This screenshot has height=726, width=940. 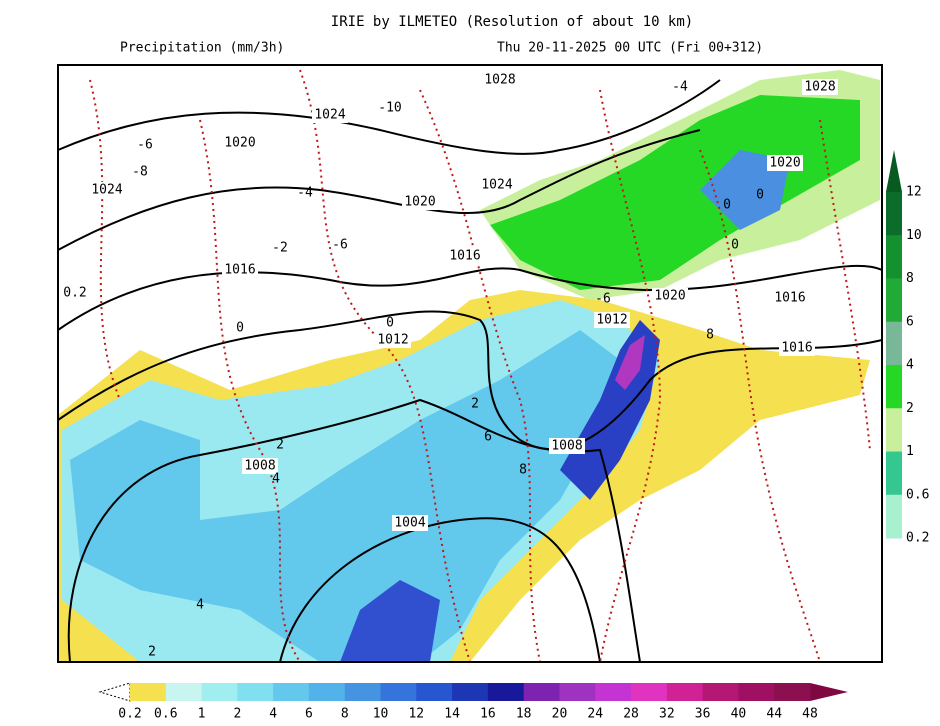 I want to click on side-colorbar-label: 12, so click(x=914, y=192).